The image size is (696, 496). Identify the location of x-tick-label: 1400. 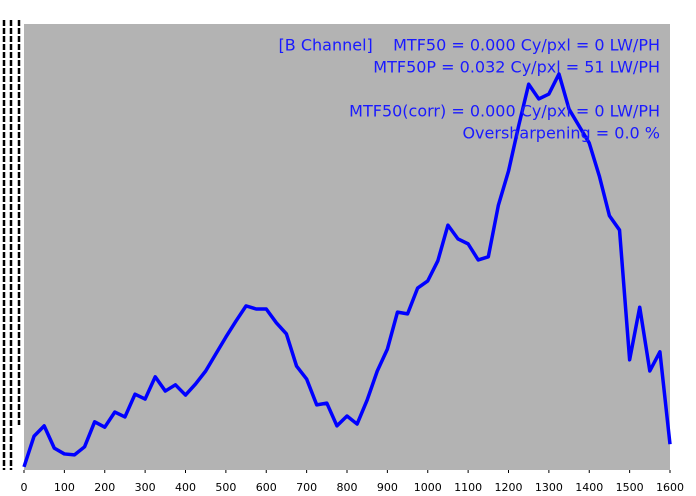
(589, 487).